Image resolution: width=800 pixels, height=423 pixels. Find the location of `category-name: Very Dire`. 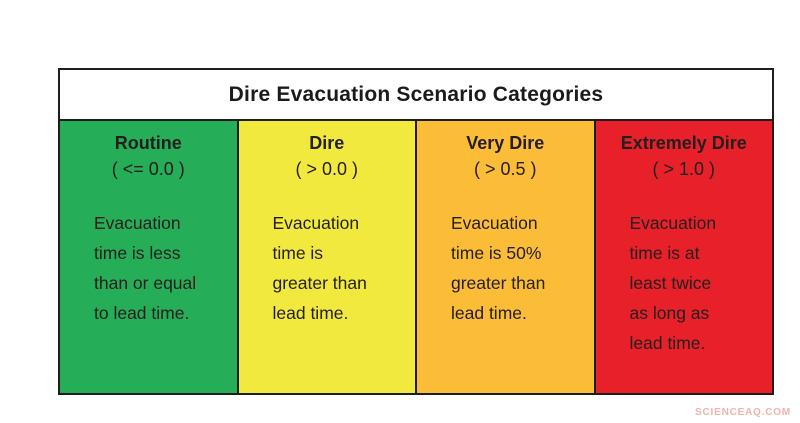

category-name: Very Dire is located at coordinates (505, 143).